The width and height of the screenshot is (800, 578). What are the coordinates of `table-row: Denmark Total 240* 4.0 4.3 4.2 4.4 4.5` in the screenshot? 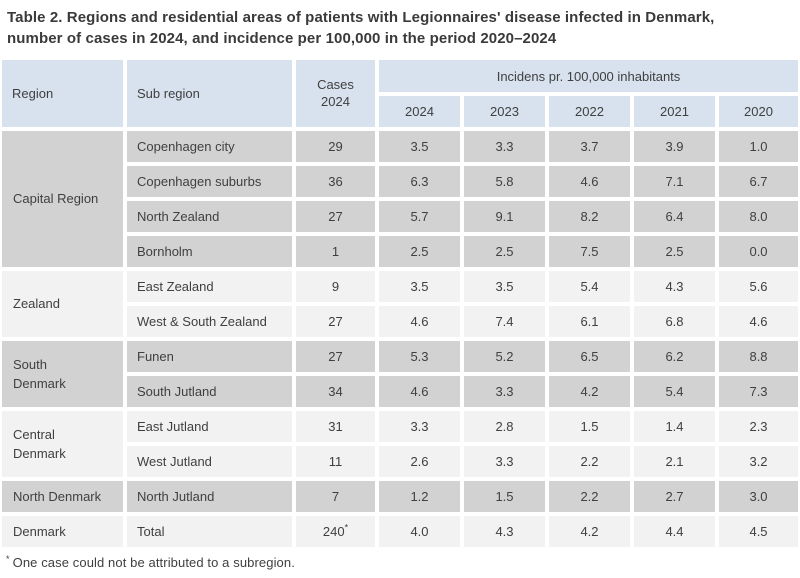 It's located at (400, 531).